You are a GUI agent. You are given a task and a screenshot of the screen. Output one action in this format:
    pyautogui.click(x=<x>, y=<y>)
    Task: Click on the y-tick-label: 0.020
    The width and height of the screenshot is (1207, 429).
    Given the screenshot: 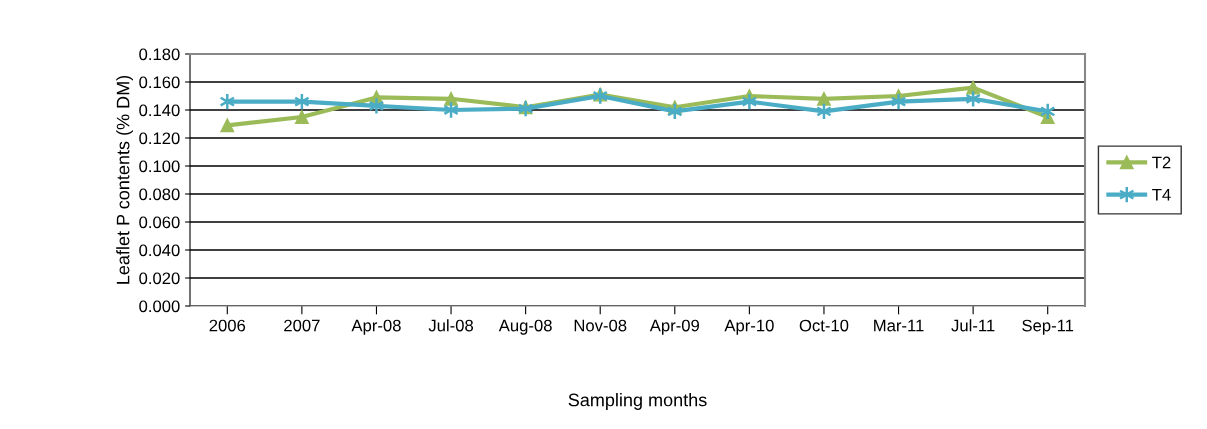 What is the action you would take?
    pyautogui.click(x=159, y=278)
    